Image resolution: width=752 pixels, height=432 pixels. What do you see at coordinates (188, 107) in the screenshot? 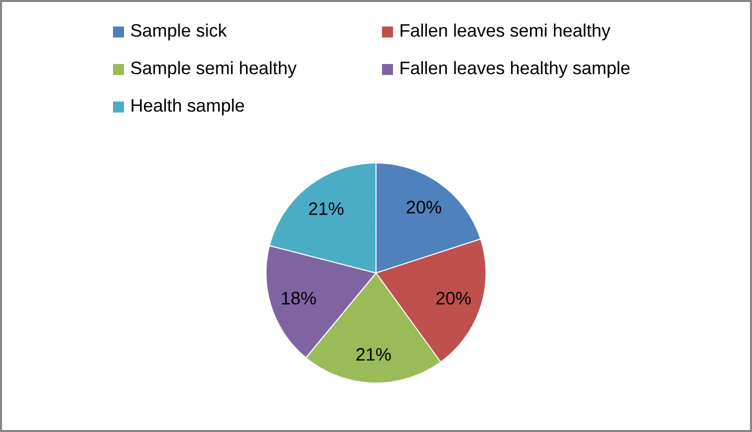
I see `legend-label: Health sample` at bounding box center [188, 107].